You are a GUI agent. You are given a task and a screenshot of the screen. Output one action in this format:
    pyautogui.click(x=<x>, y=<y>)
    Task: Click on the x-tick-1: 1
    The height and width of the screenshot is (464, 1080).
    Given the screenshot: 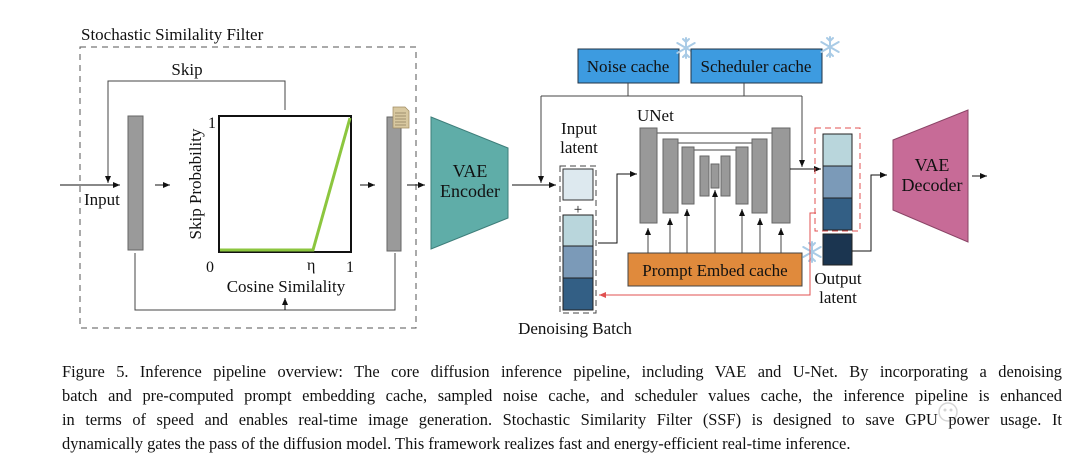 What is the action you would take?
    pyautogui.click(x=350, y=267)
    